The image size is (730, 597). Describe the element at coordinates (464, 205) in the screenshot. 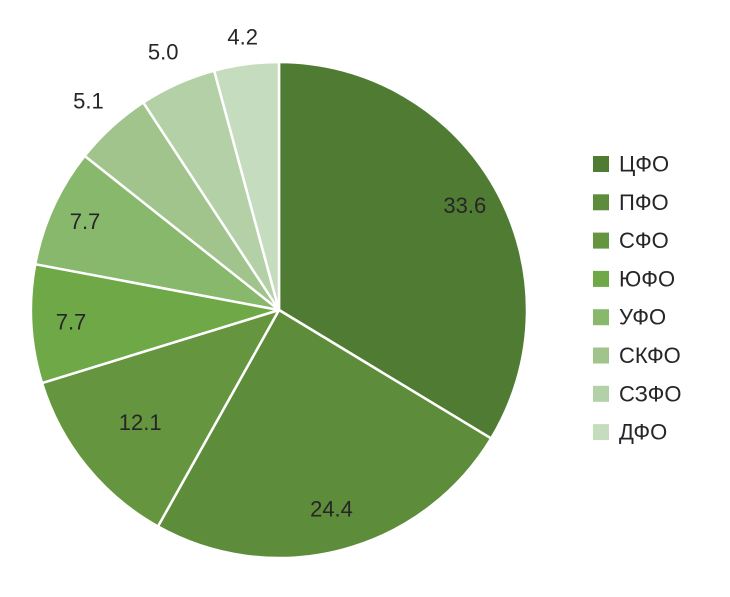

I see `data-label-1: 33.6` at that location.